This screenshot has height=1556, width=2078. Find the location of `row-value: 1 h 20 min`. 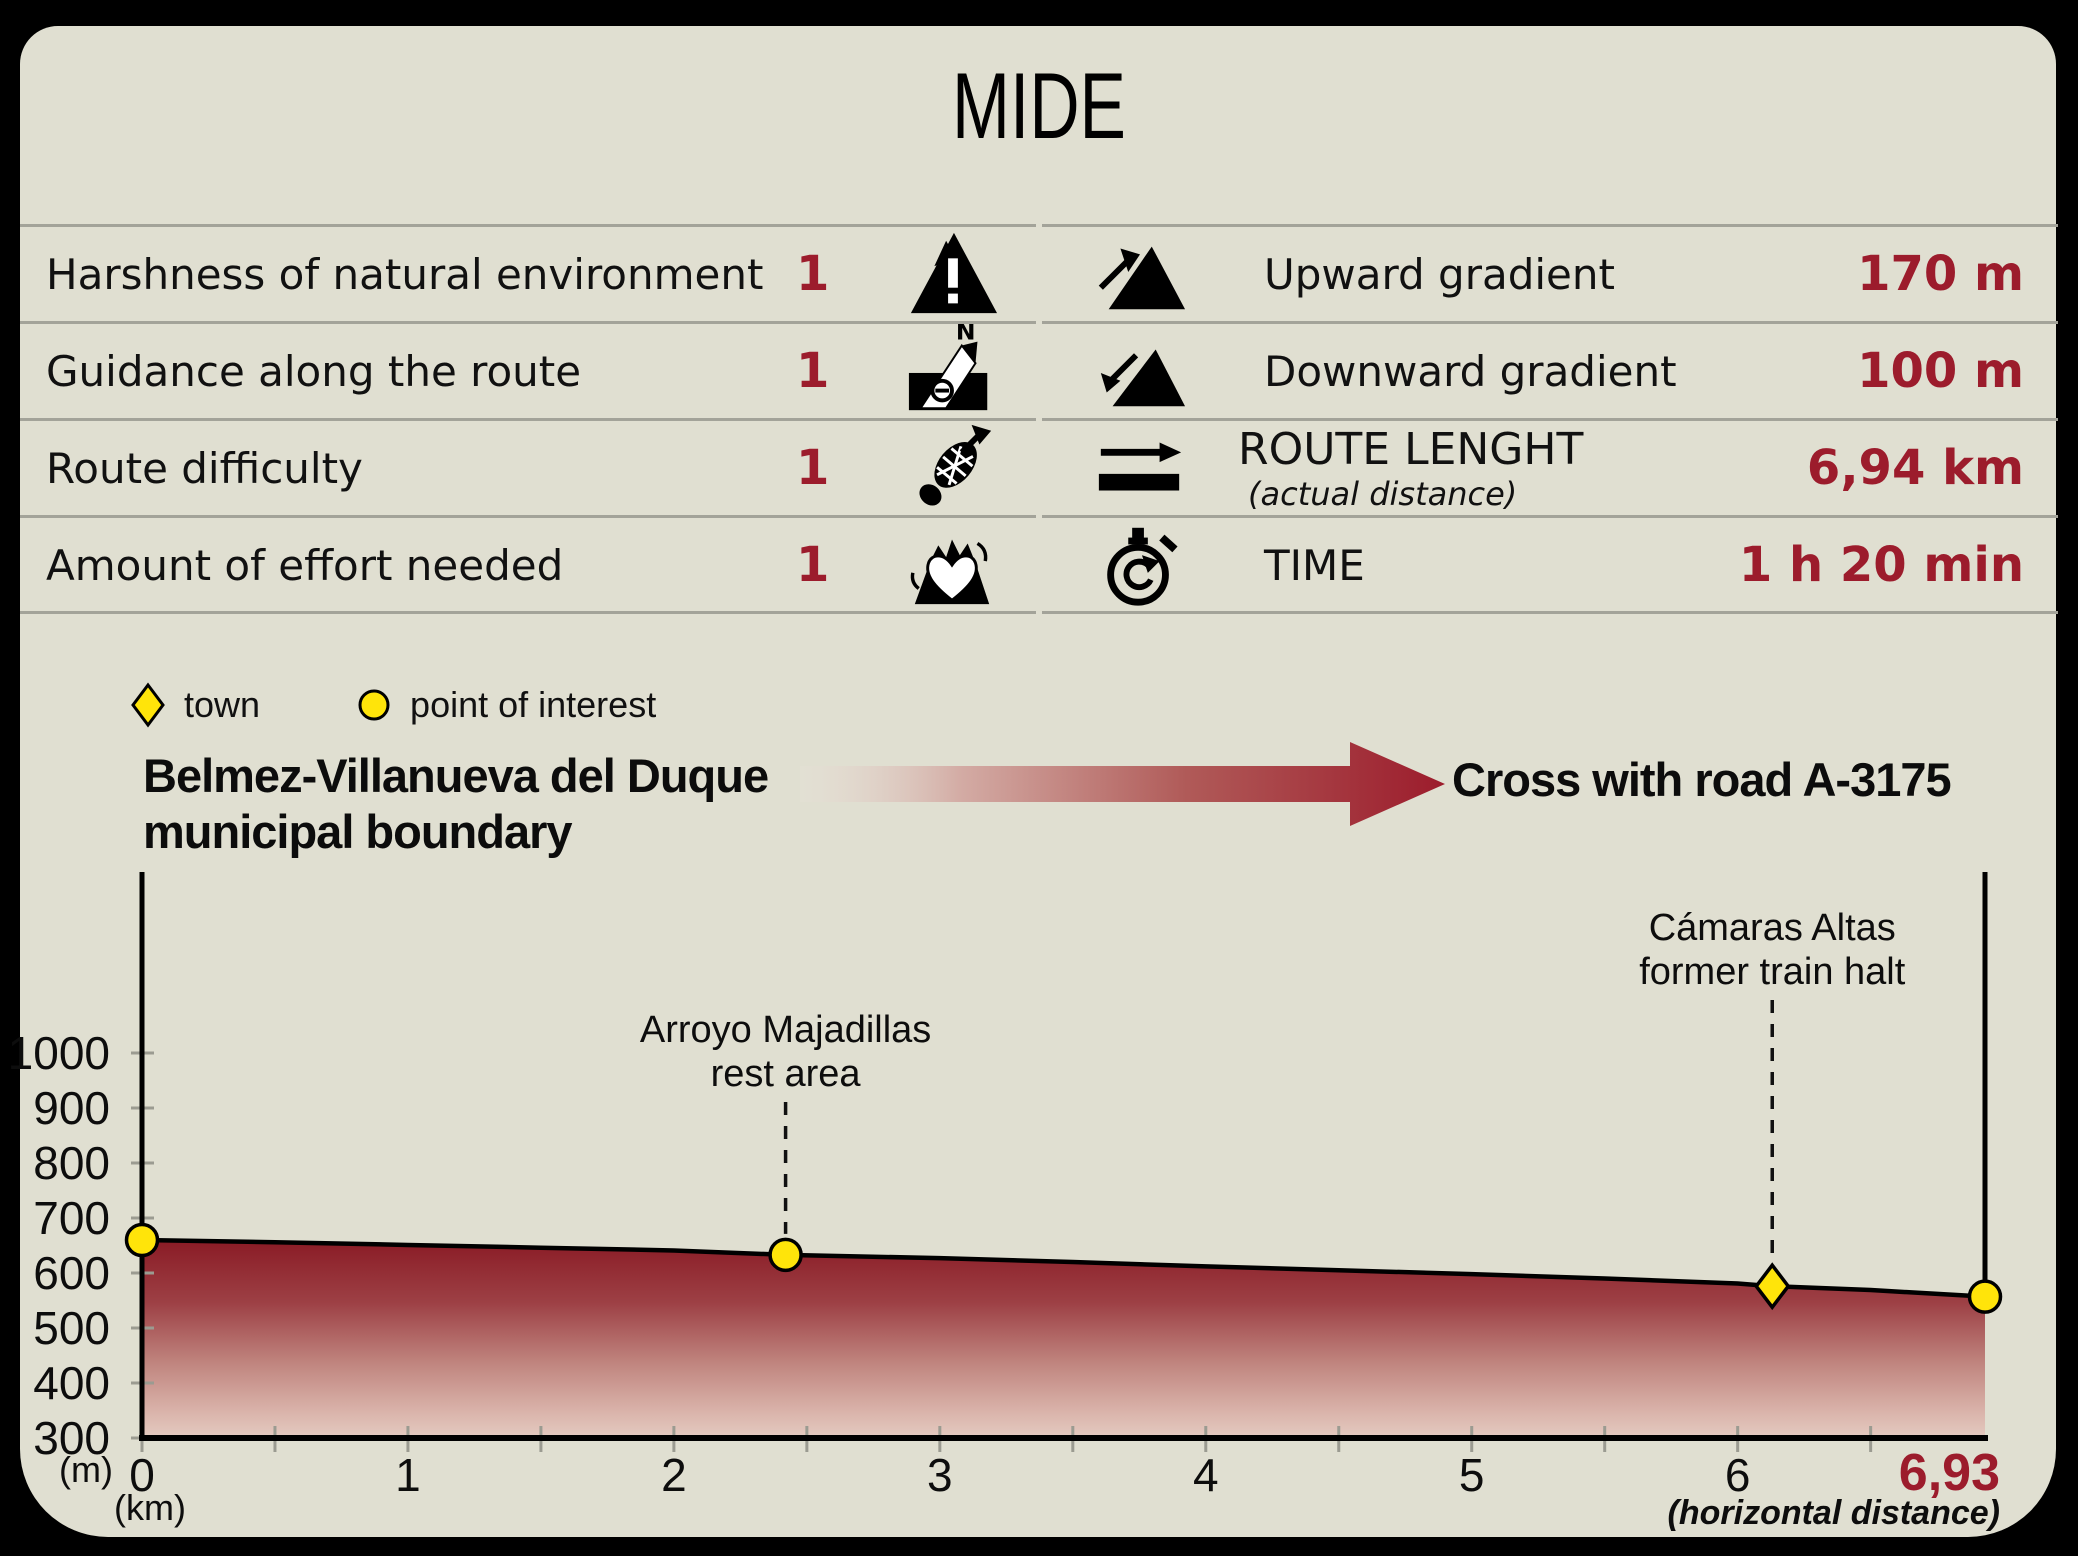

row-value: 1 h 20 min is located at coordinates (1881, 565).